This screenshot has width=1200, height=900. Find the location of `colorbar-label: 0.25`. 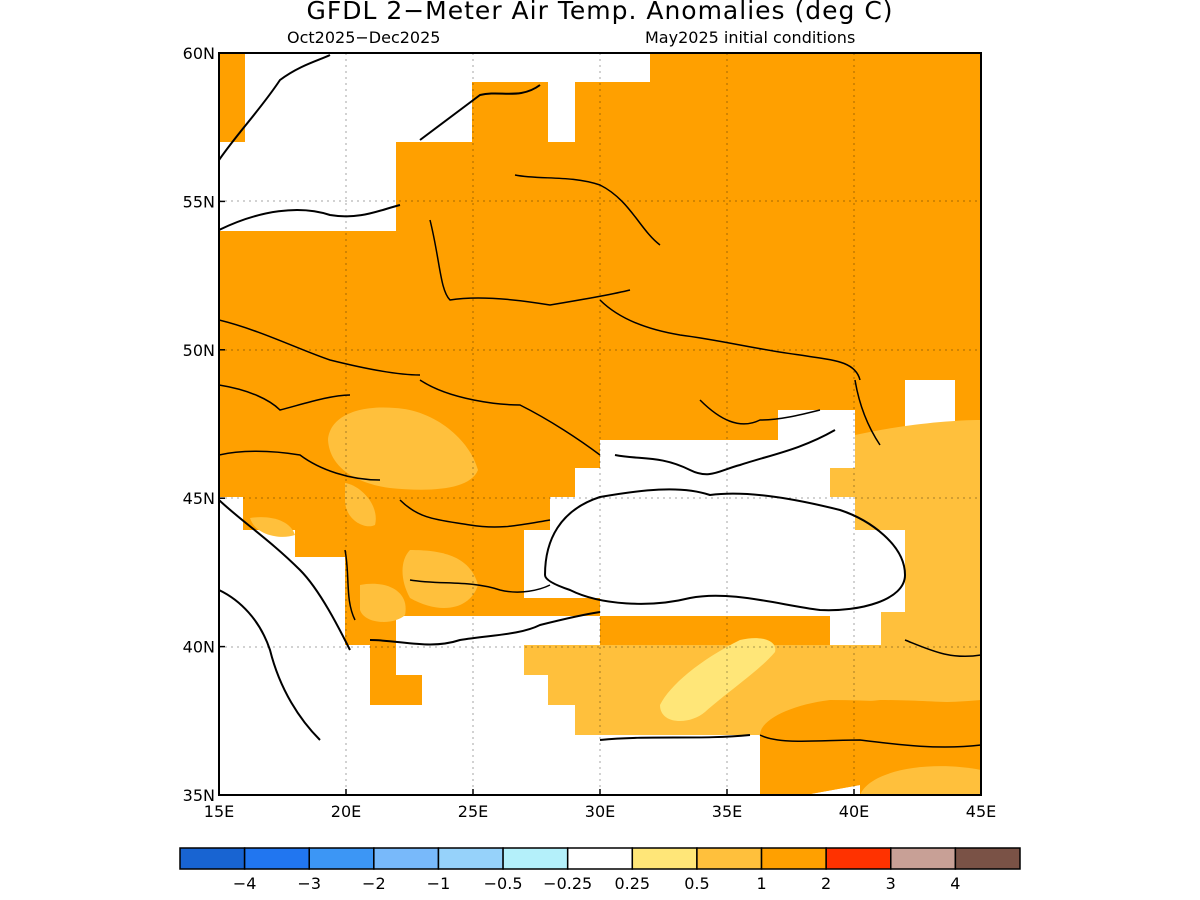

colorbar-label: 0.25 is located at coordinates (632, 883).